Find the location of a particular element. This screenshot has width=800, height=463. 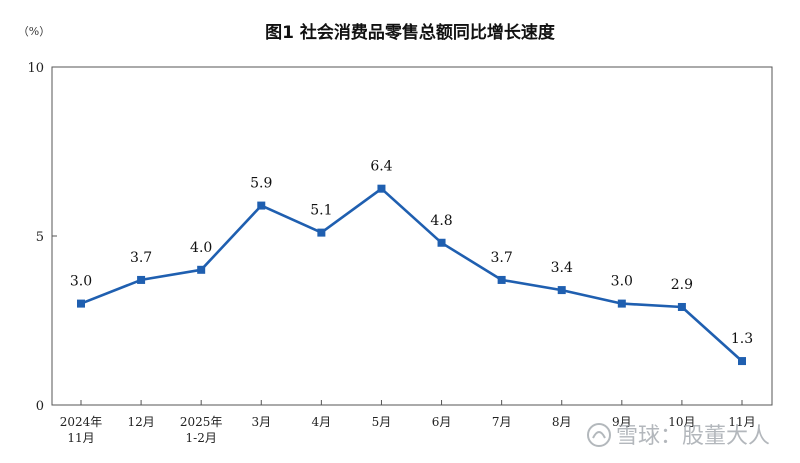

data-label: 1.3 is located at coordinates (742, 339).